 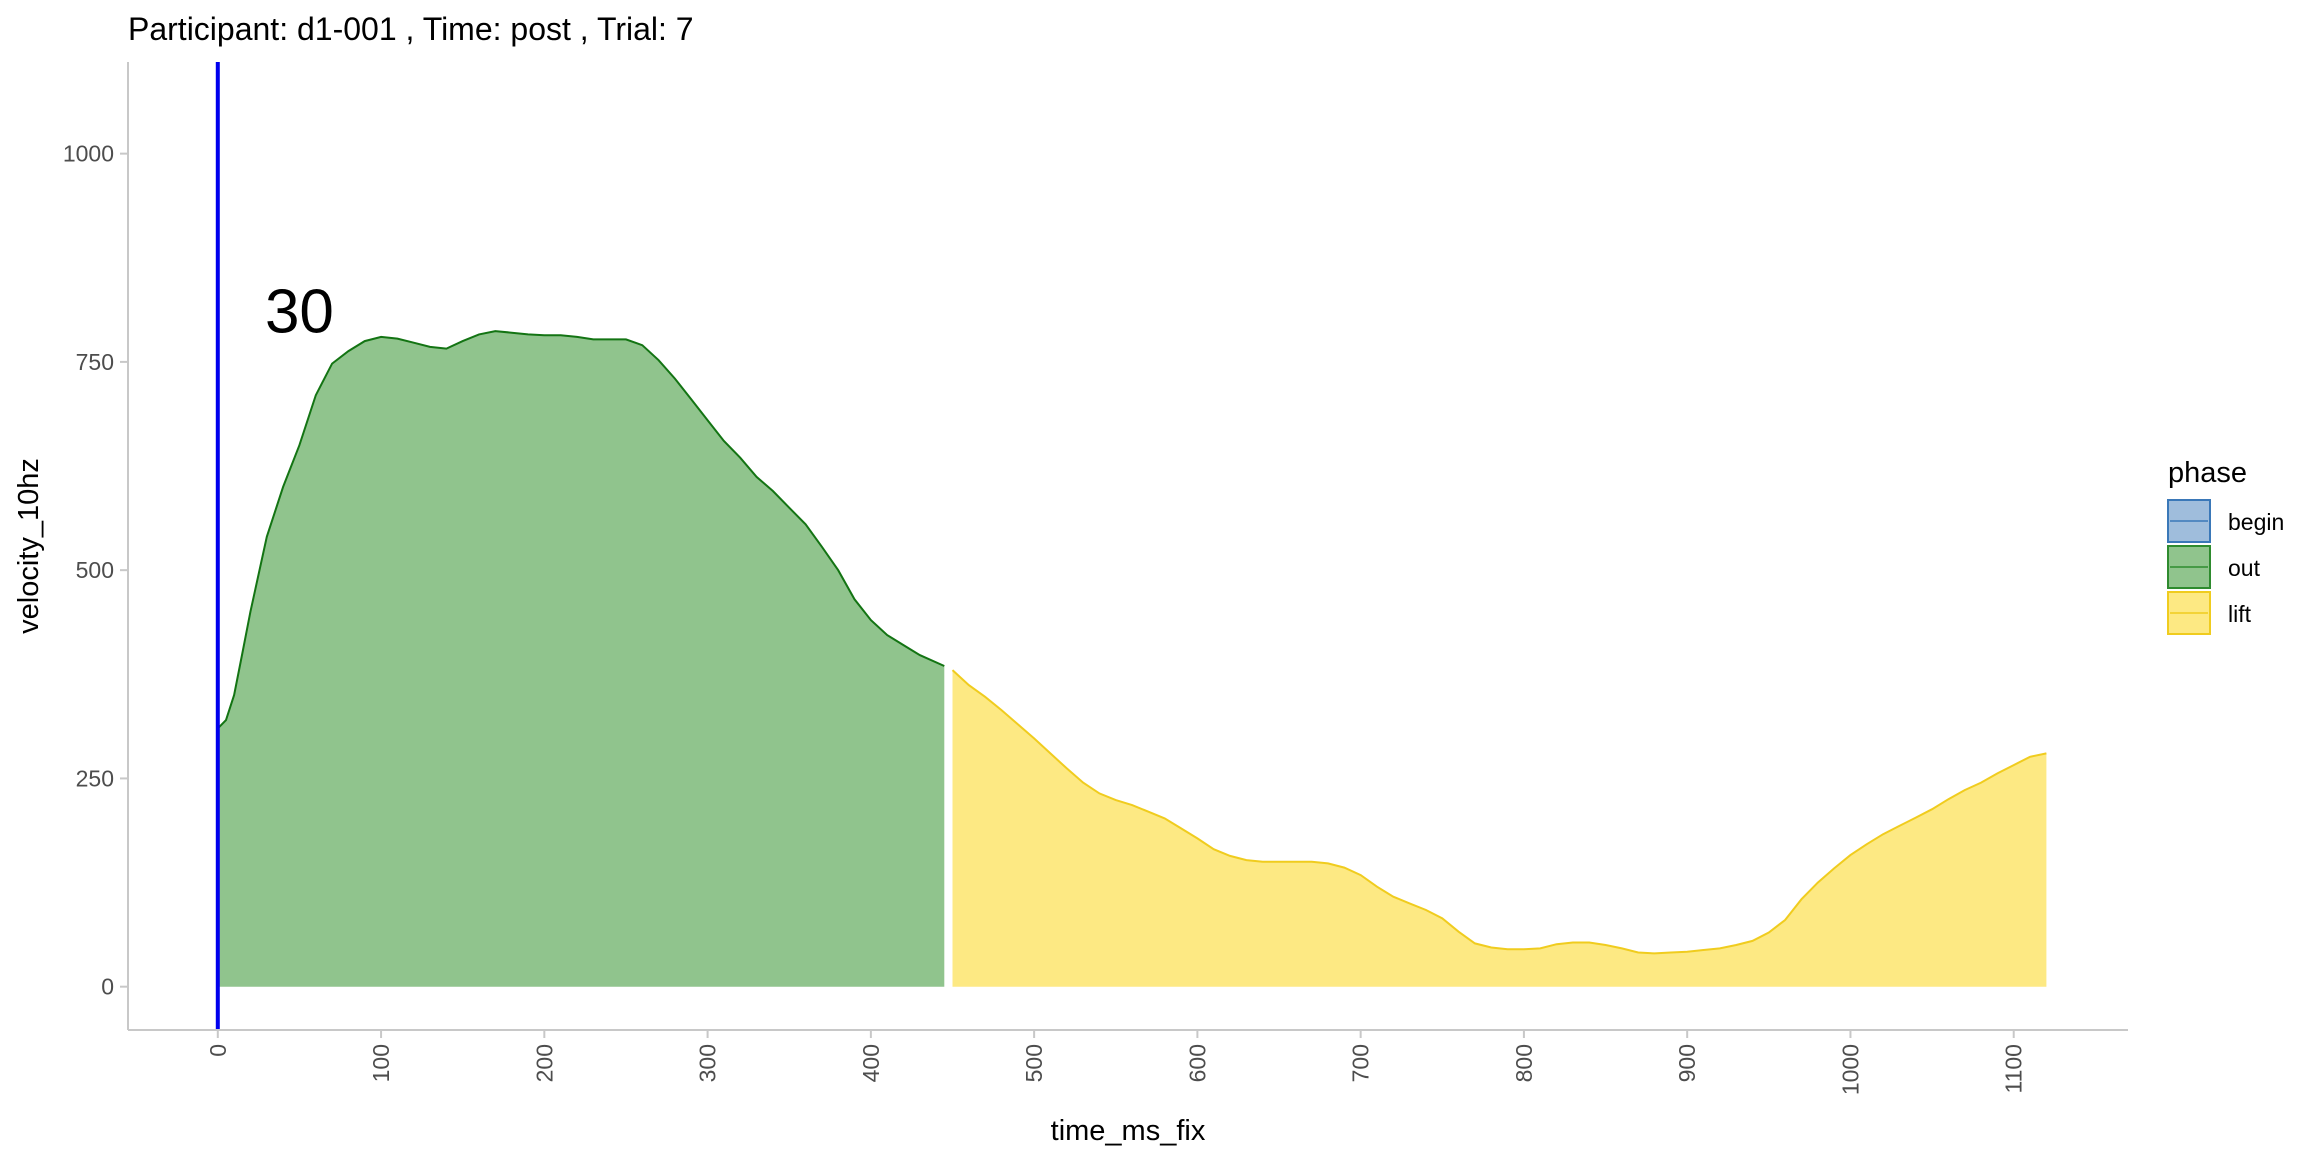 I want to click on legend-items: begin out lift, so click(x=2225, y=567).